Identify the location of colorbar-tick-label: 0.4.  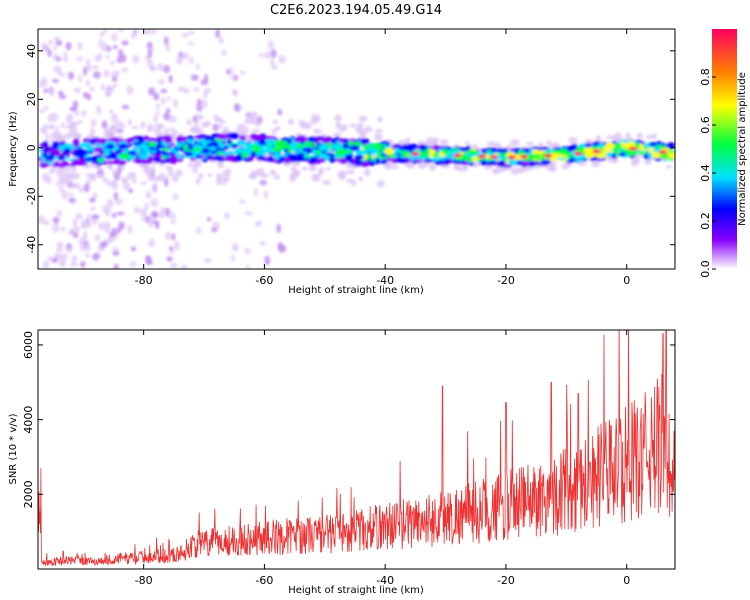
(705, 173).